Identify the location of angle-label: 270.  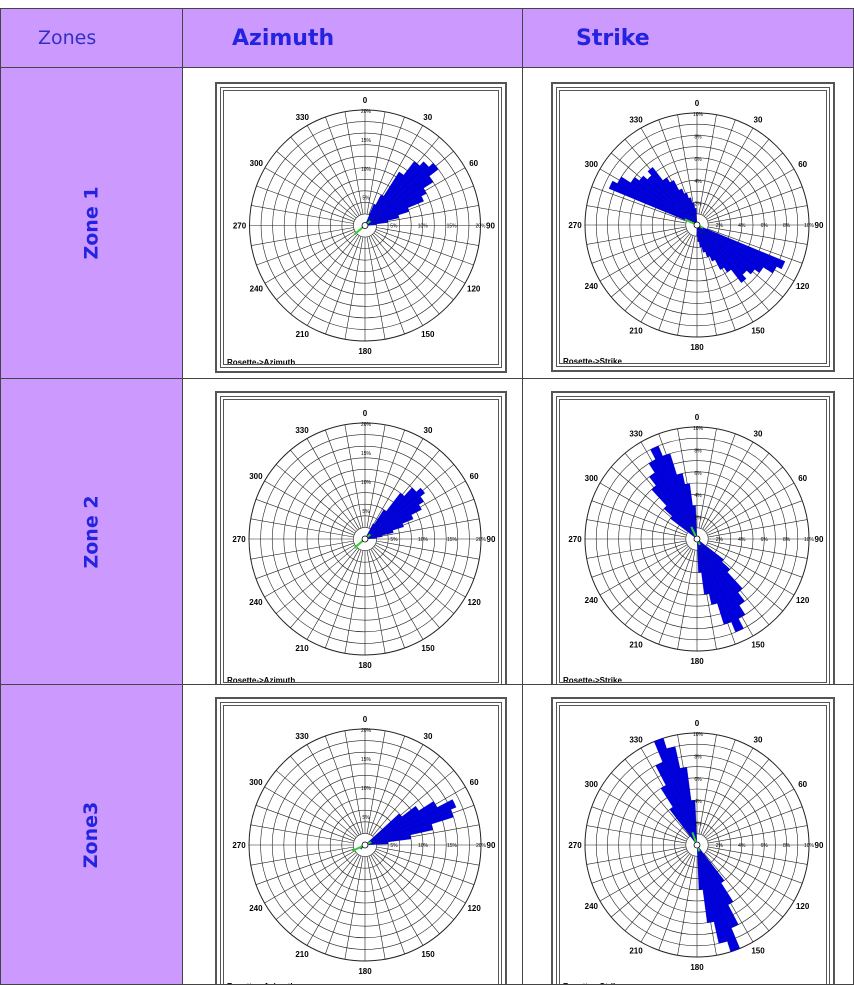
(575, 539).